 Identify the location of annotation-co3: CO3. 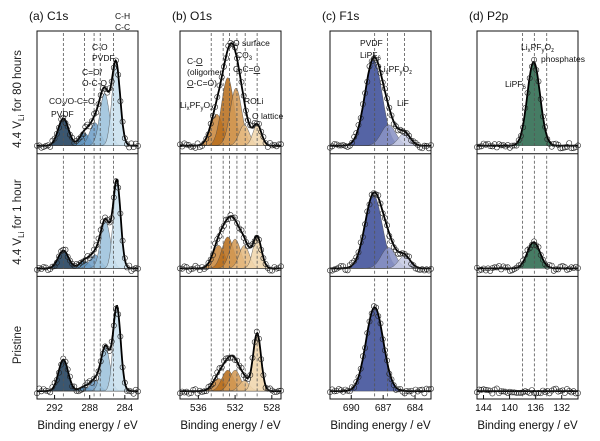
(244, 56).